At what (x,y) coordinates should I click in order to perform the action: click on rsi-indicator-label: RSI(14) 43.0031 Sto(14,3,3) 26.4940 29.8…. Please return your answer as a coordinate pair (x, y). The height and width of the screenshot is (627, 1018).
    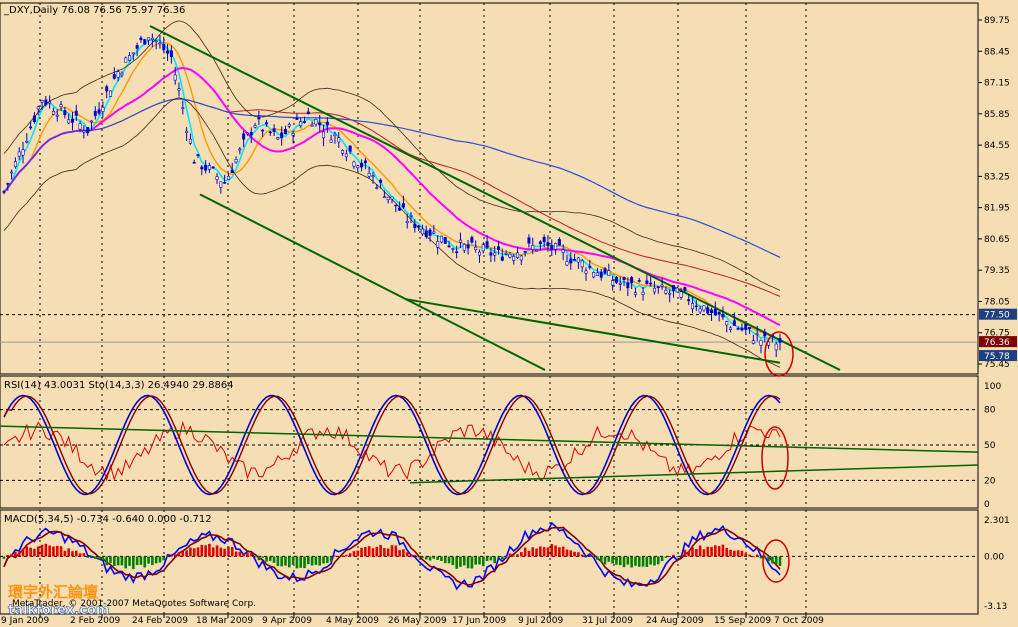
    Looking at the image, I should click on (119, 385).